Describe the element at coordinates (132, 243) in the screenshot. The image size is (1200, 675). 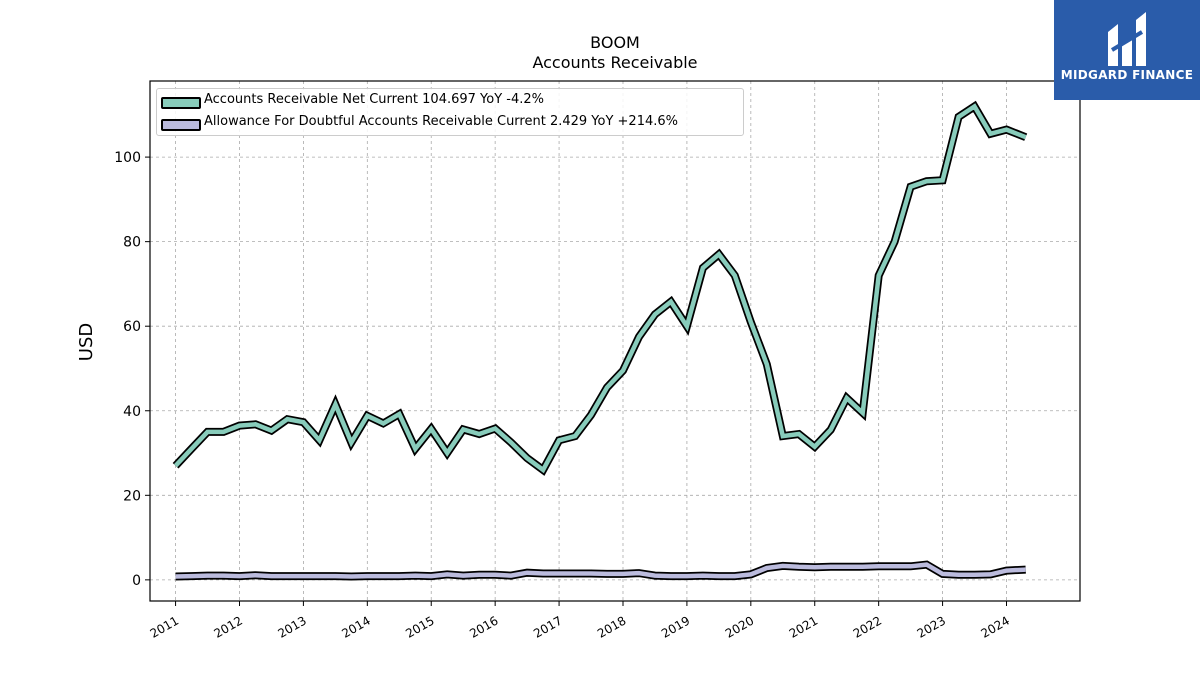
I see `y-tick-label: 80` at that location.